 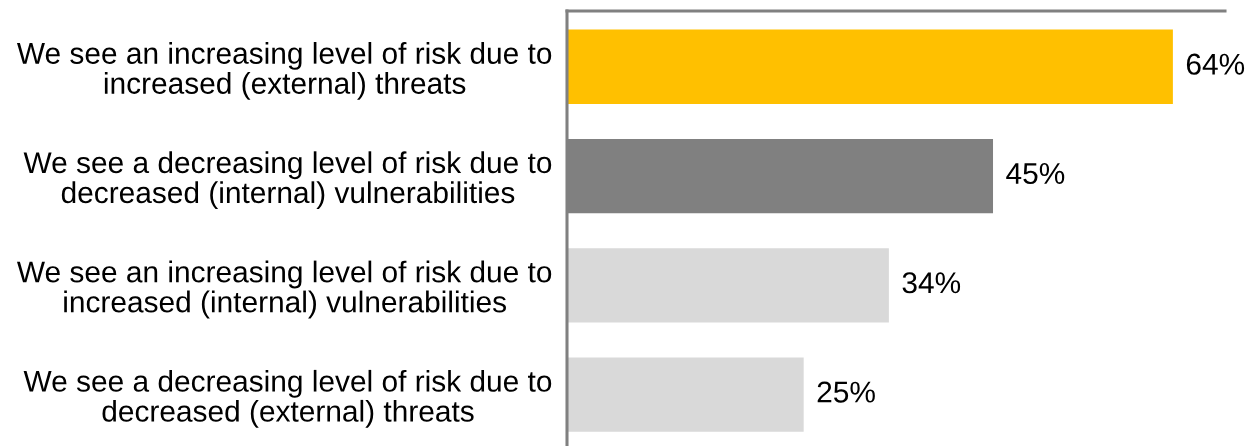 What do you see at coordinates (284, 289) in the screenshot?
I see `y-tick-label: We see an increasing level of risk due to increased (internal) vulnerabilities` at bounding box center [284, 289].